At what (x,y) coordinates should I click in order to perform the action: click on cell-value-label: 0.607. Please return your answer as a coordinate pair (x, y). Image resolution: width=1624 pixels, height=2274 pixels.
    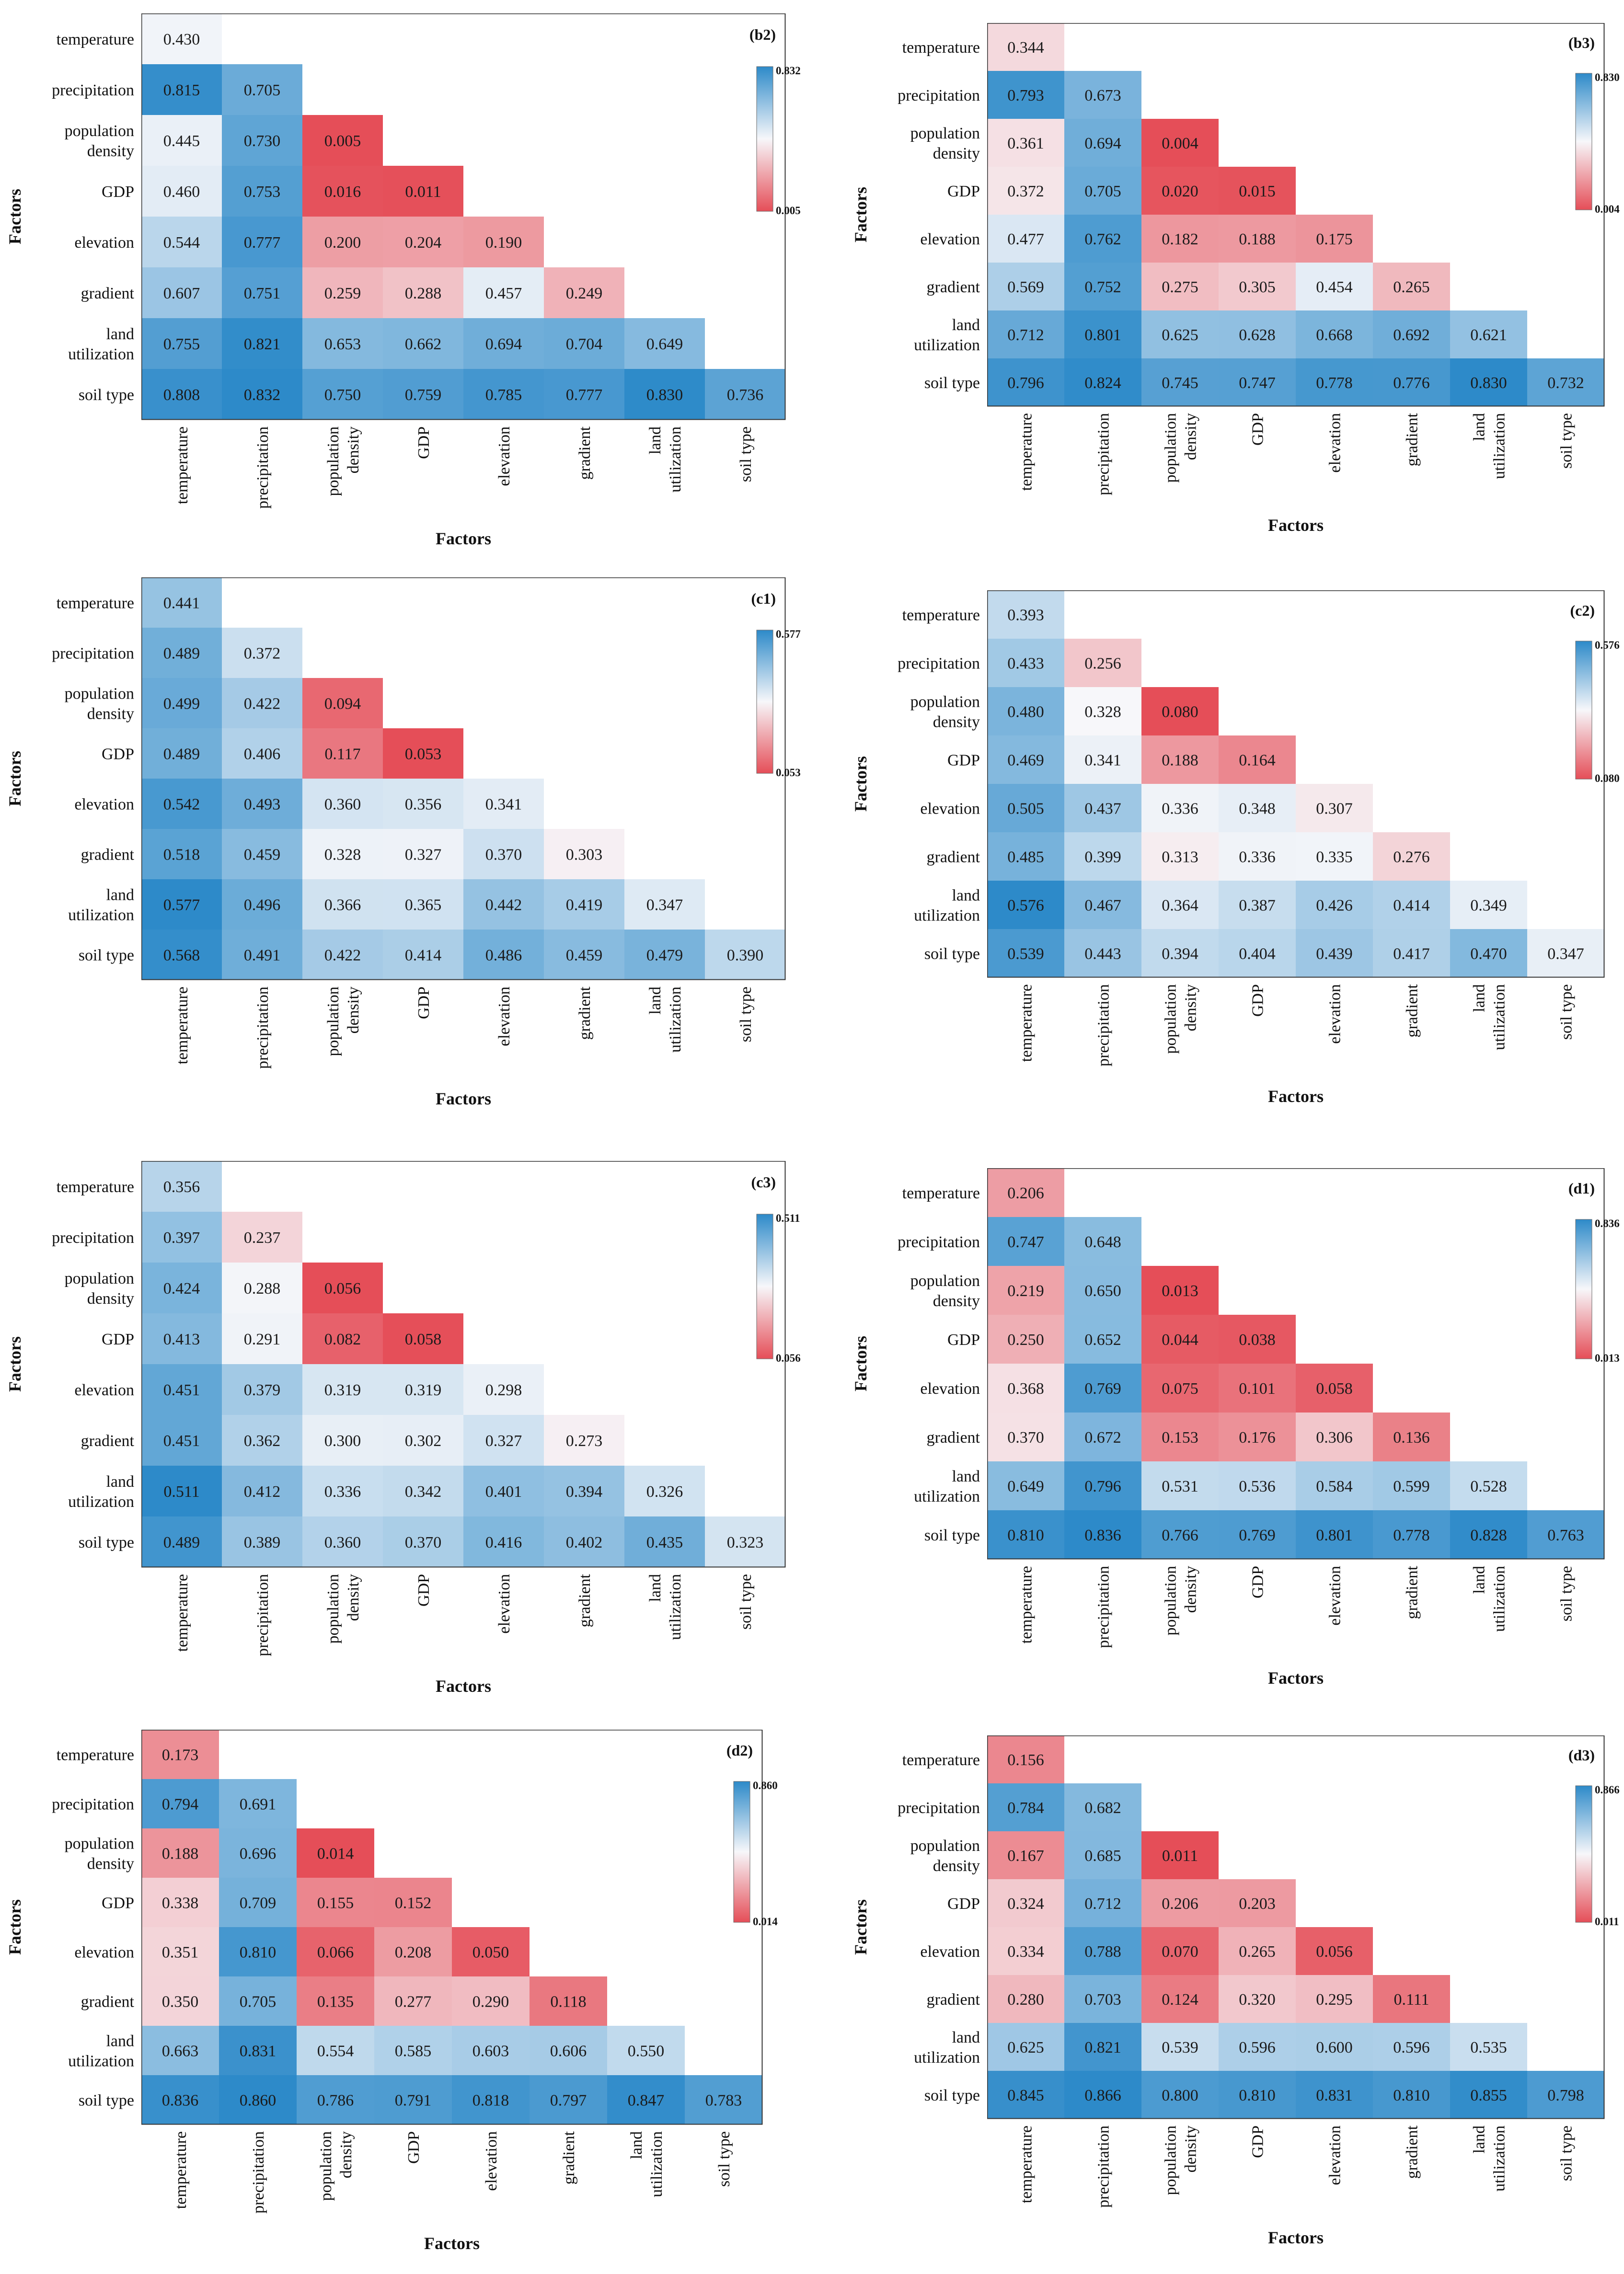
    Looking at the image, I should click on (182, 293).